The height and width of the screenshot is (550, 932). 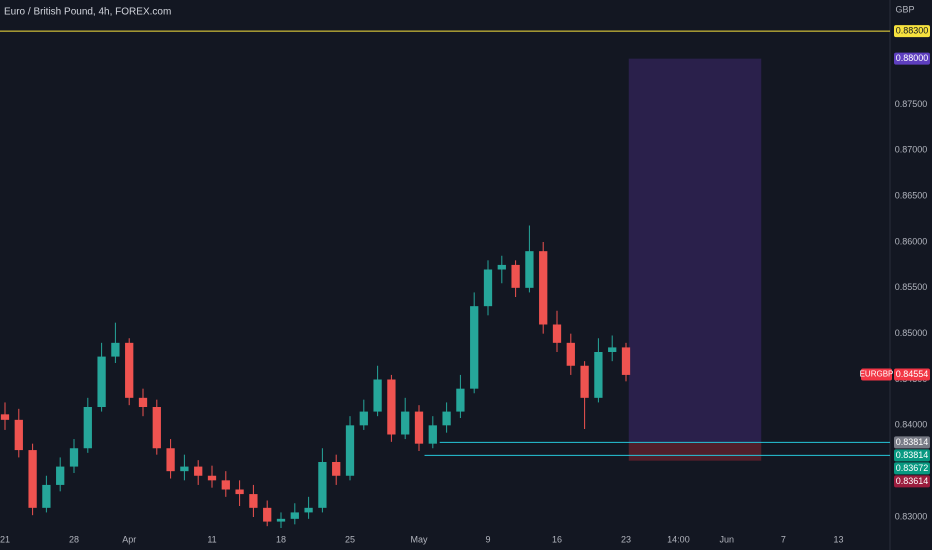 I want to click on x-tick-label: 23, so click(x=626, y=539).